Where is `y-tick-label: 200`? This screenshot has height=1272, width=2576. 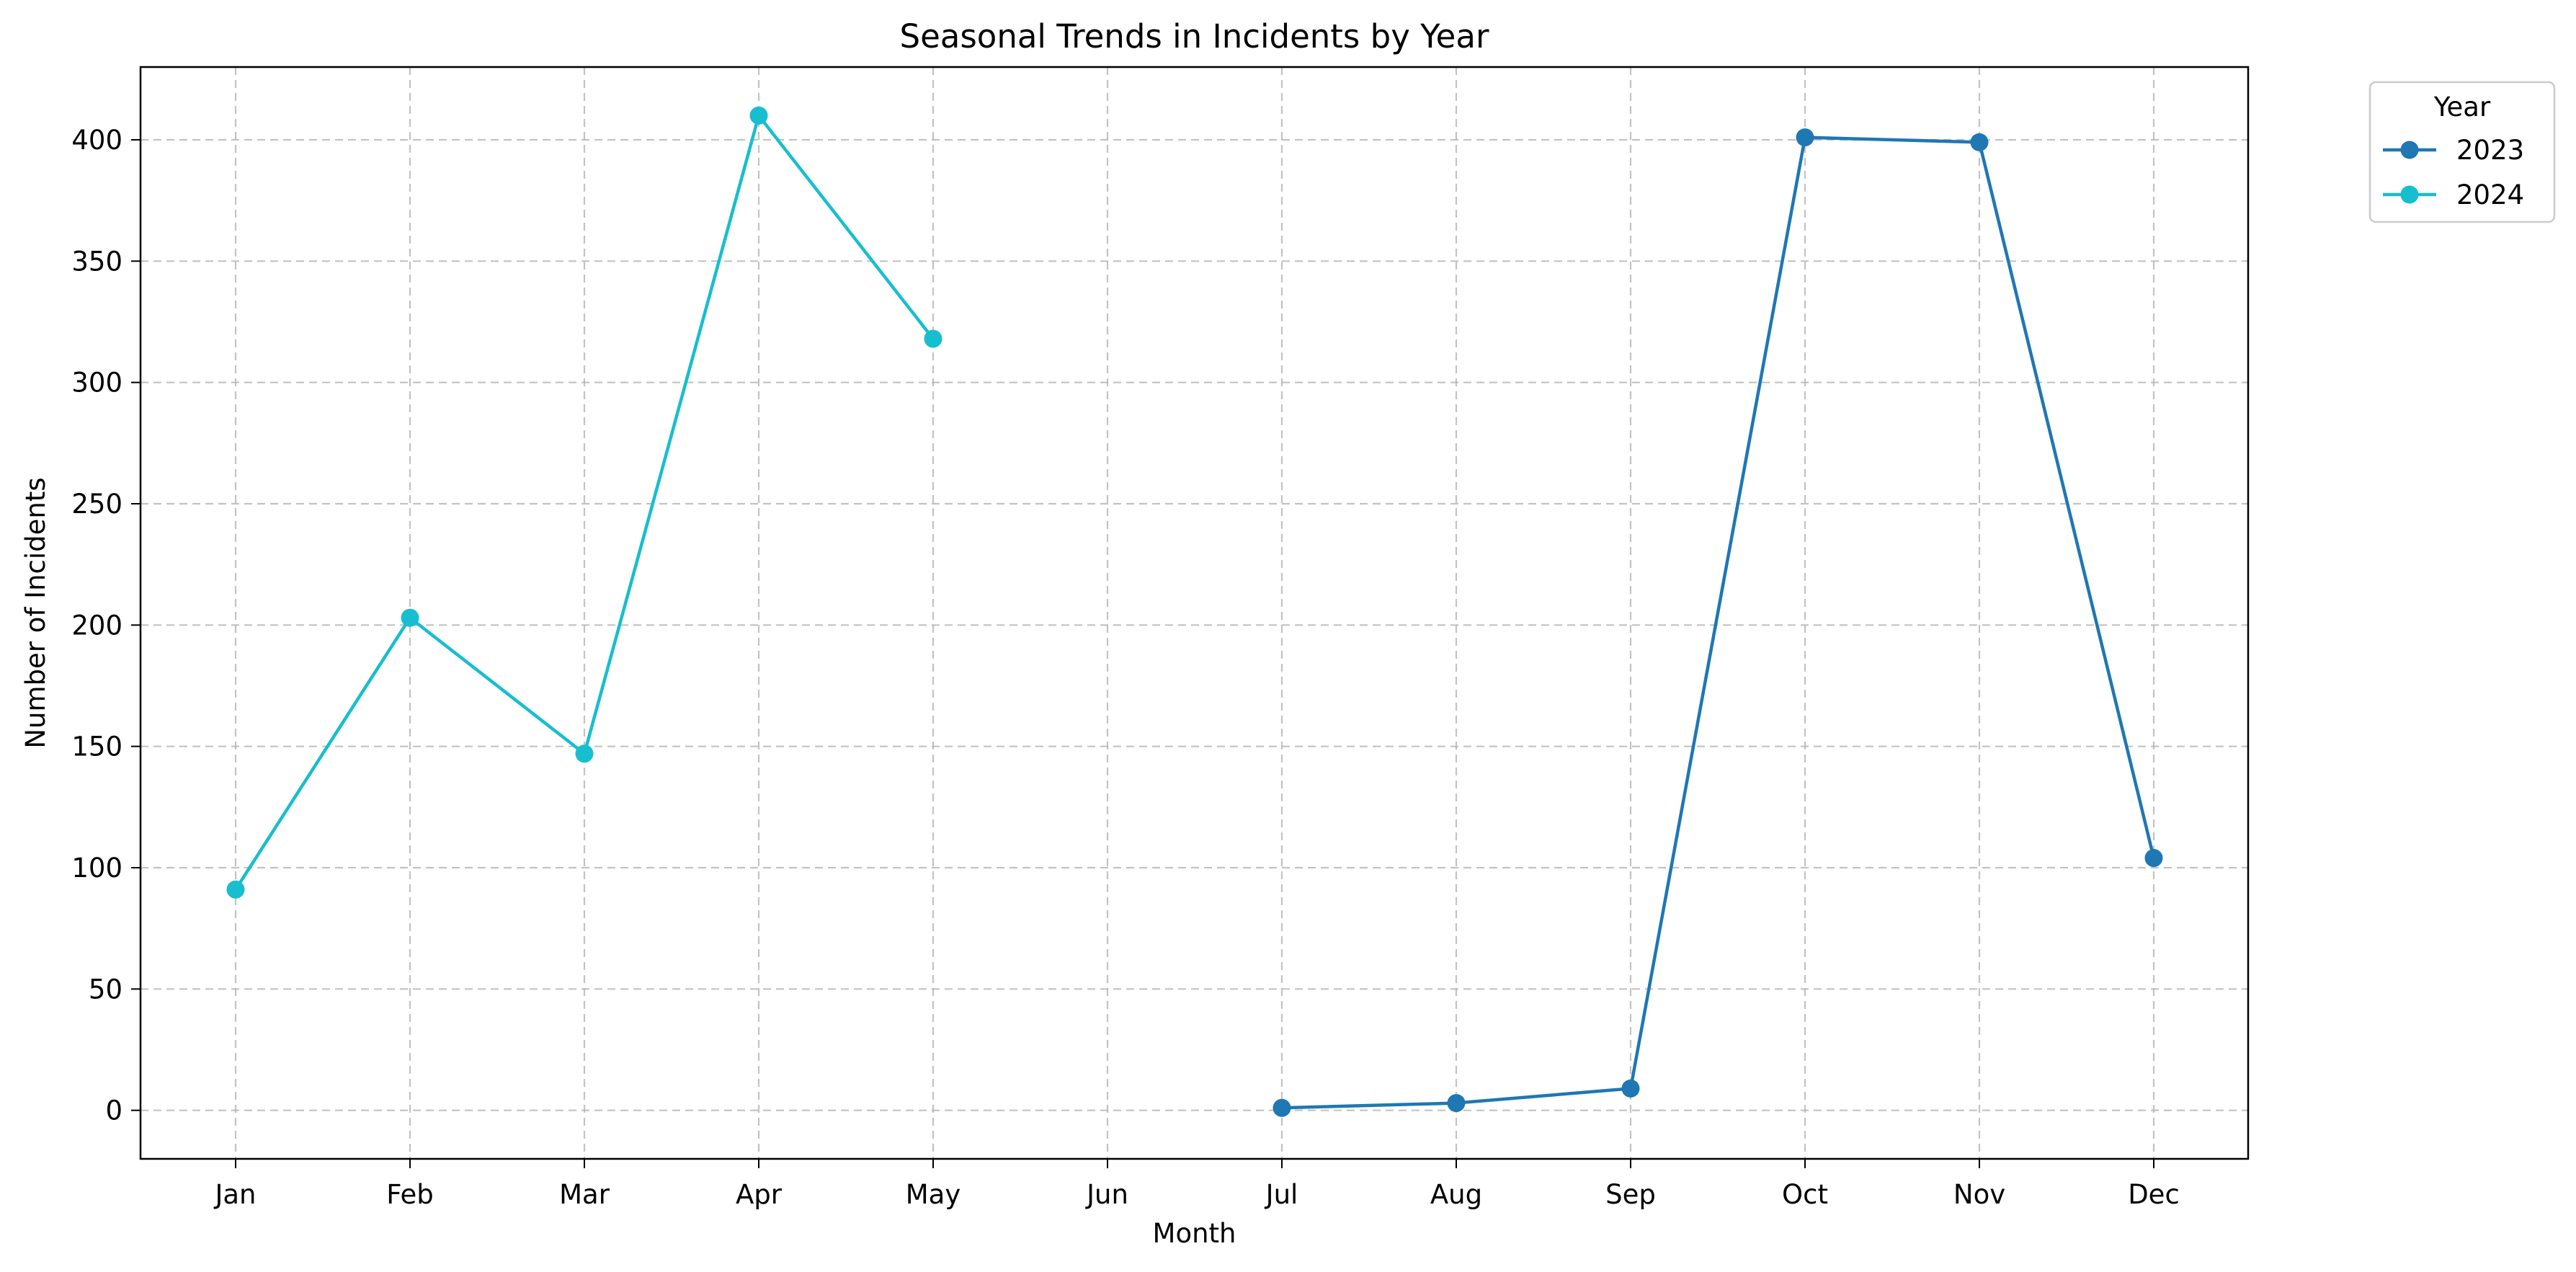
y-tick-label: 200 is located at coordinates (96, 625).